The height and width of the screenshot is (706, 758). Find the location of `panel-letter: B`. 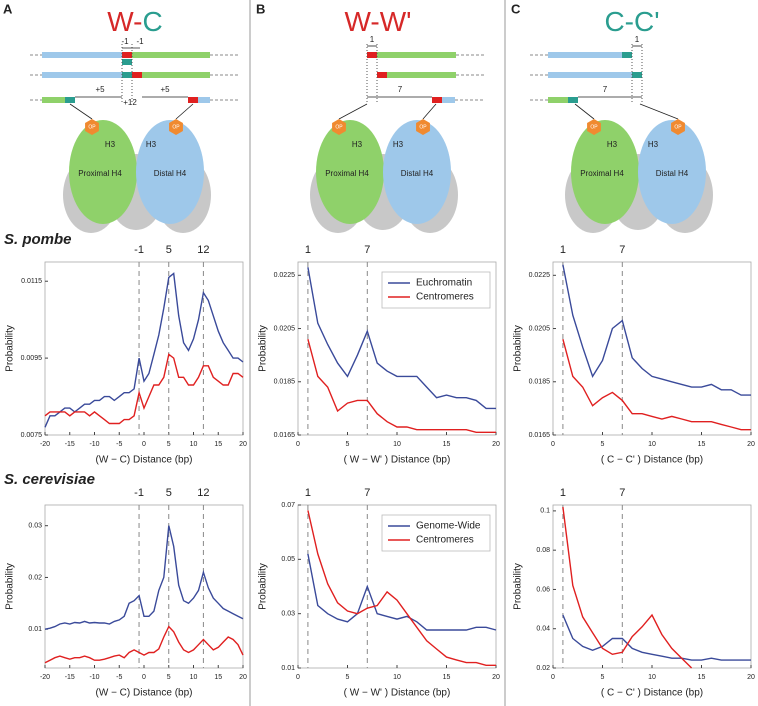

panel-letter: B is located at coordinates (260, 8).